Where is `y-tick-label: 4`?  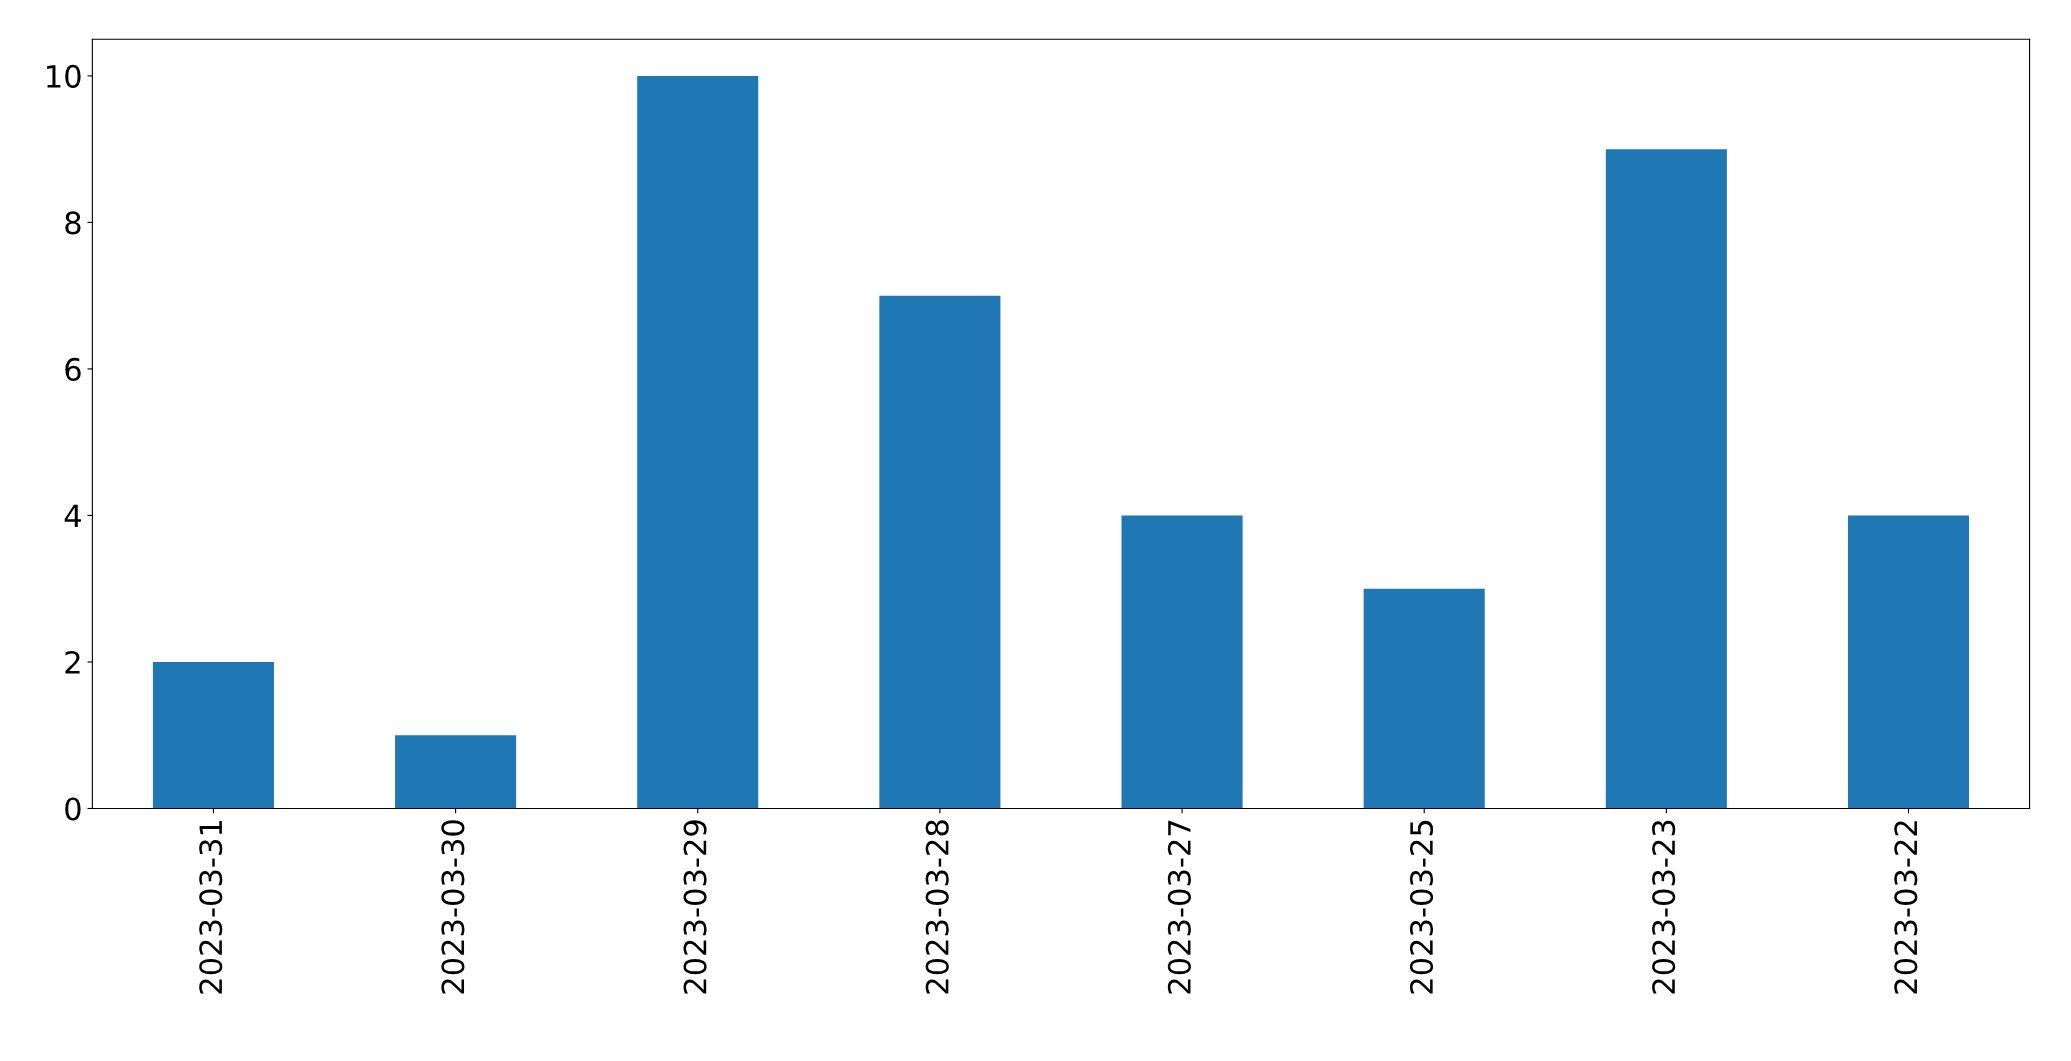
y-tick-label: 4 is located at coordinates (72, 516).